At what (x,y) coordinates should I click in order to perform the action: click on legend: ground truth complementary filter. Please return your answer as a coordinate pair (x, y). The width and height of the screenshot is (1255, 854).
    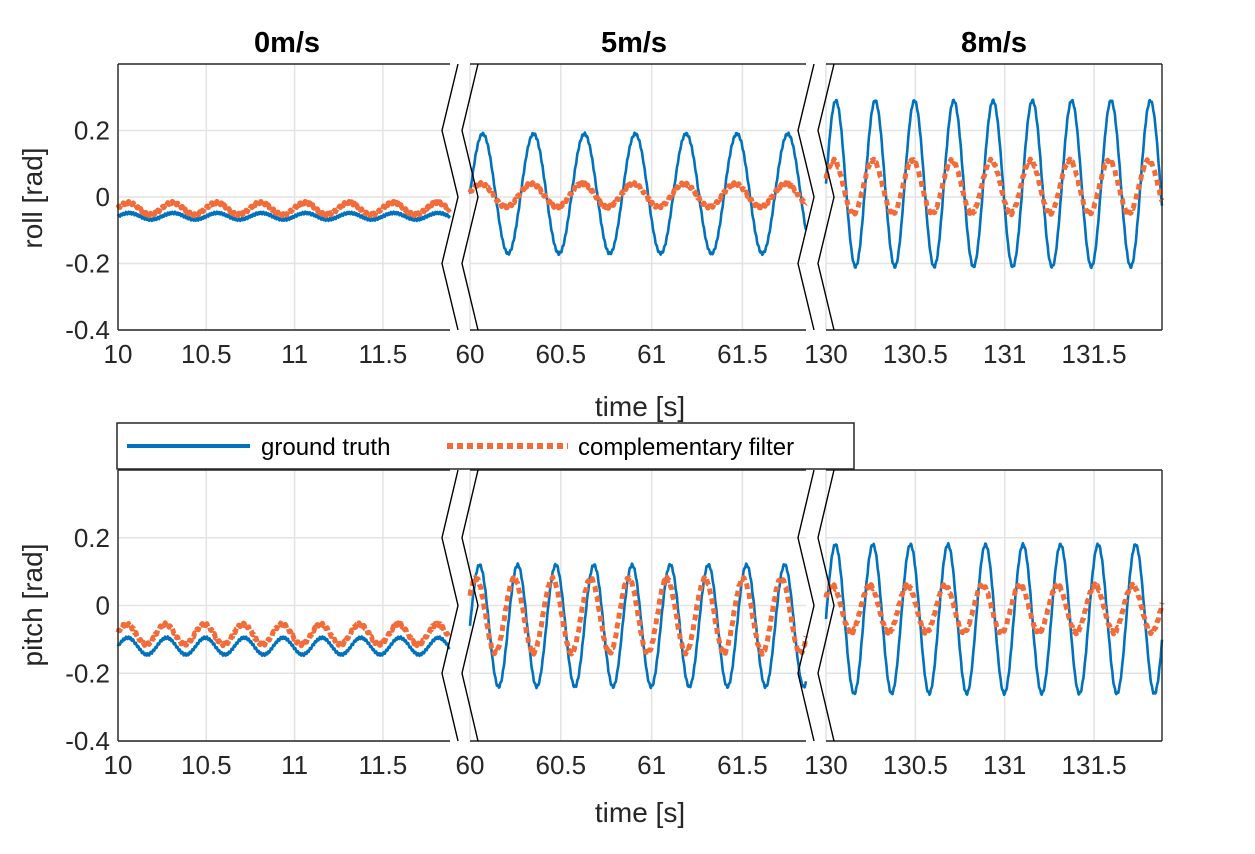
    Looking at the image, I should click on (485, 446).